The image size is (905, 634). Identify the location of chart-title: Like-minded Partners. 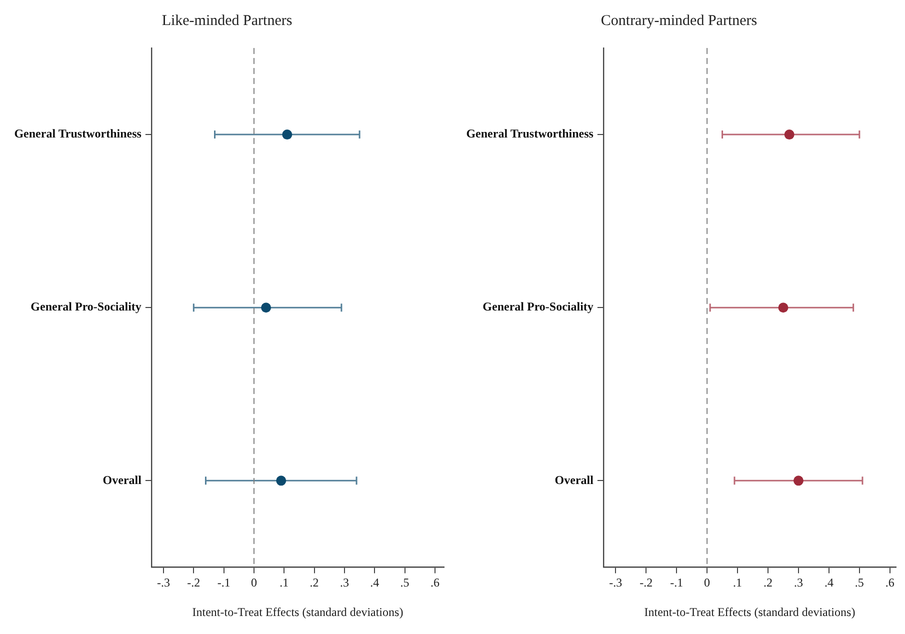
(227, 20).